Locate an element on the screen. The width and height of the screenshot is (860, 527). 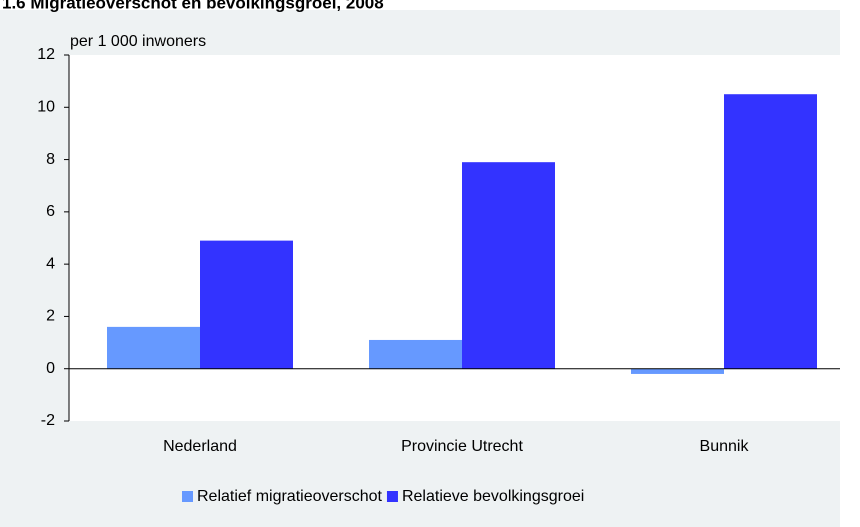
legend-label: Relatieve bevolkingsgroei is located at coordinates (493, 496).